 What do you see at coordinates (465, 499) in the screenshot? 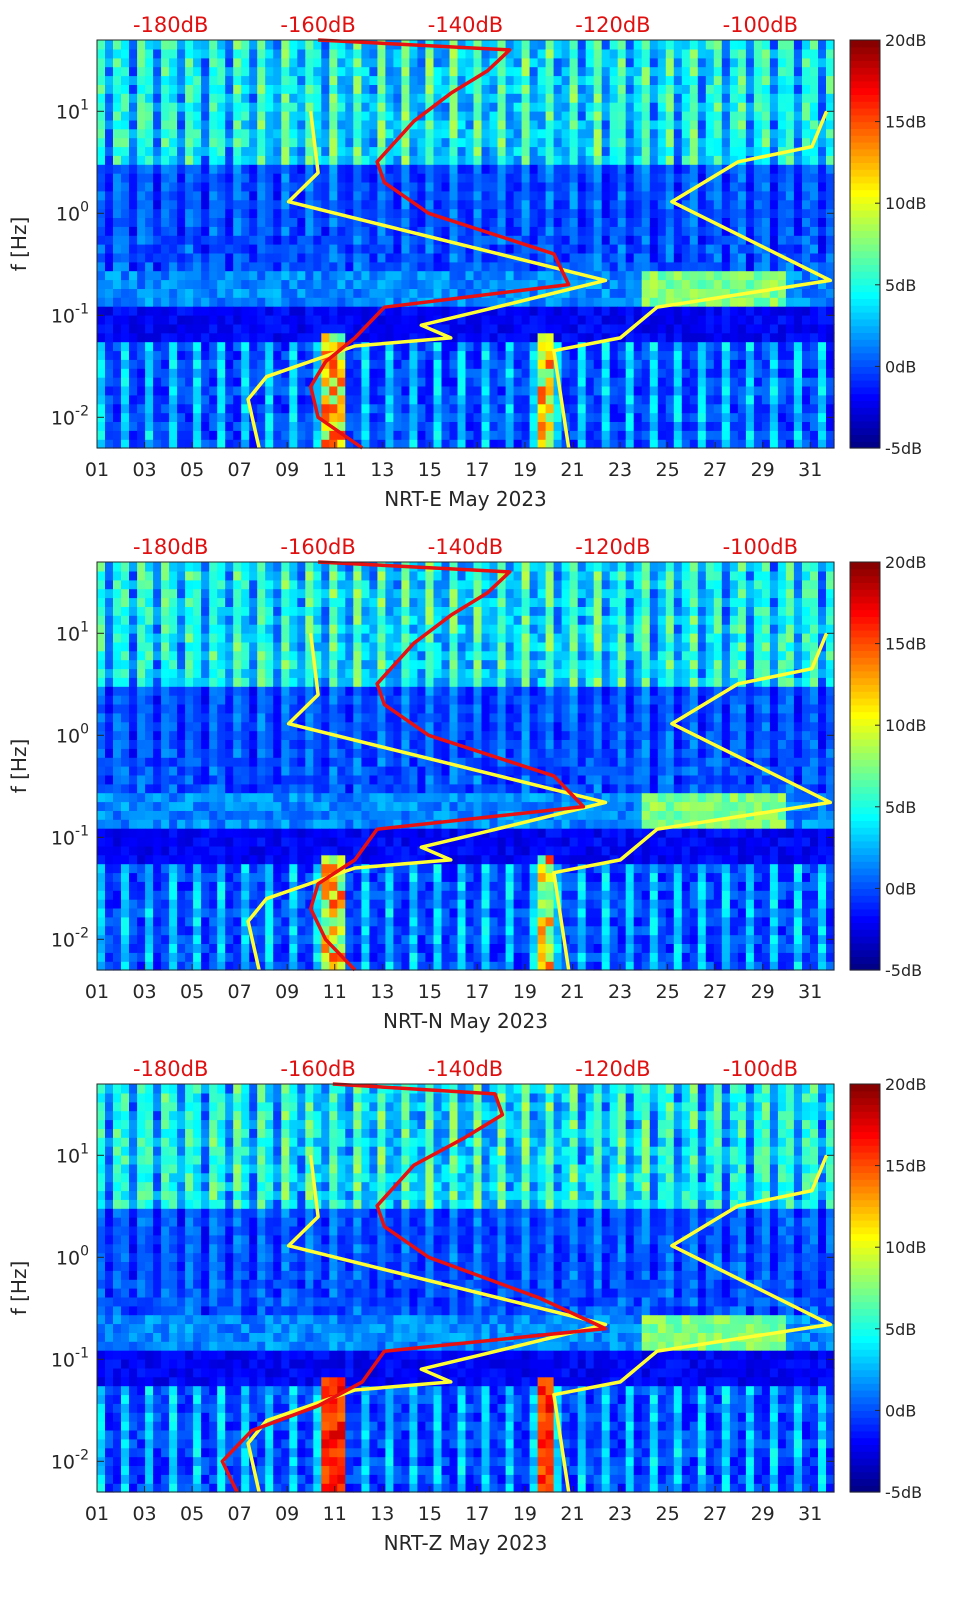
I see `x-axis-title: NRT-E May 2023` at bounding box center [465, 499].